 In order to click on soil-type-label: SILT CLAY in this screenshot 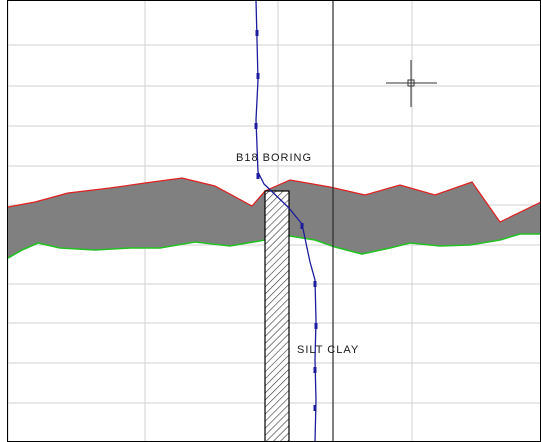, I will do `click(328, 350)`.